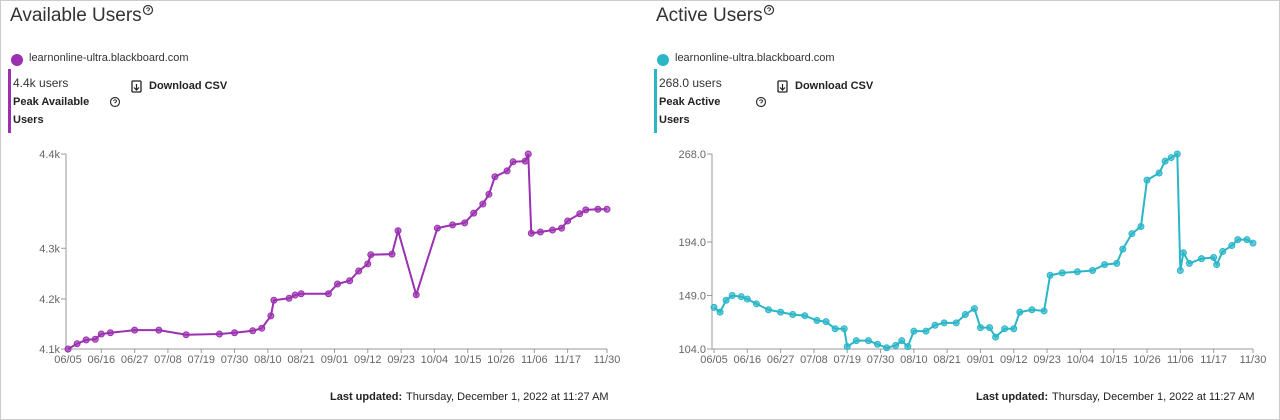 This screenshot has width=1280, height=420. What do you see at coordinates (692, 350) in the screenshot?
I see `y-tick-label: 104.0` at bounding box center [692, 350].